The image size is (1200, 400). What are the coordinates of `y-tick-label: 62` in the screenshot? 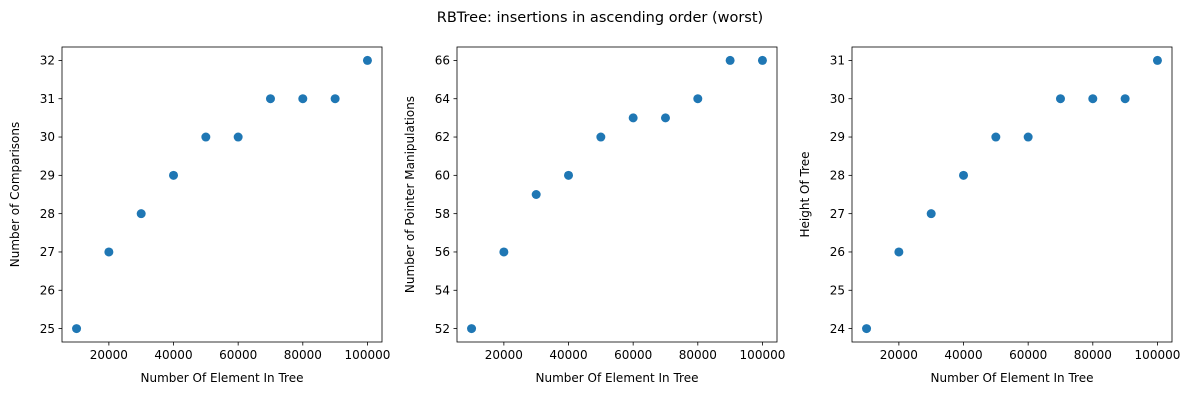 It's located at (442, 137).